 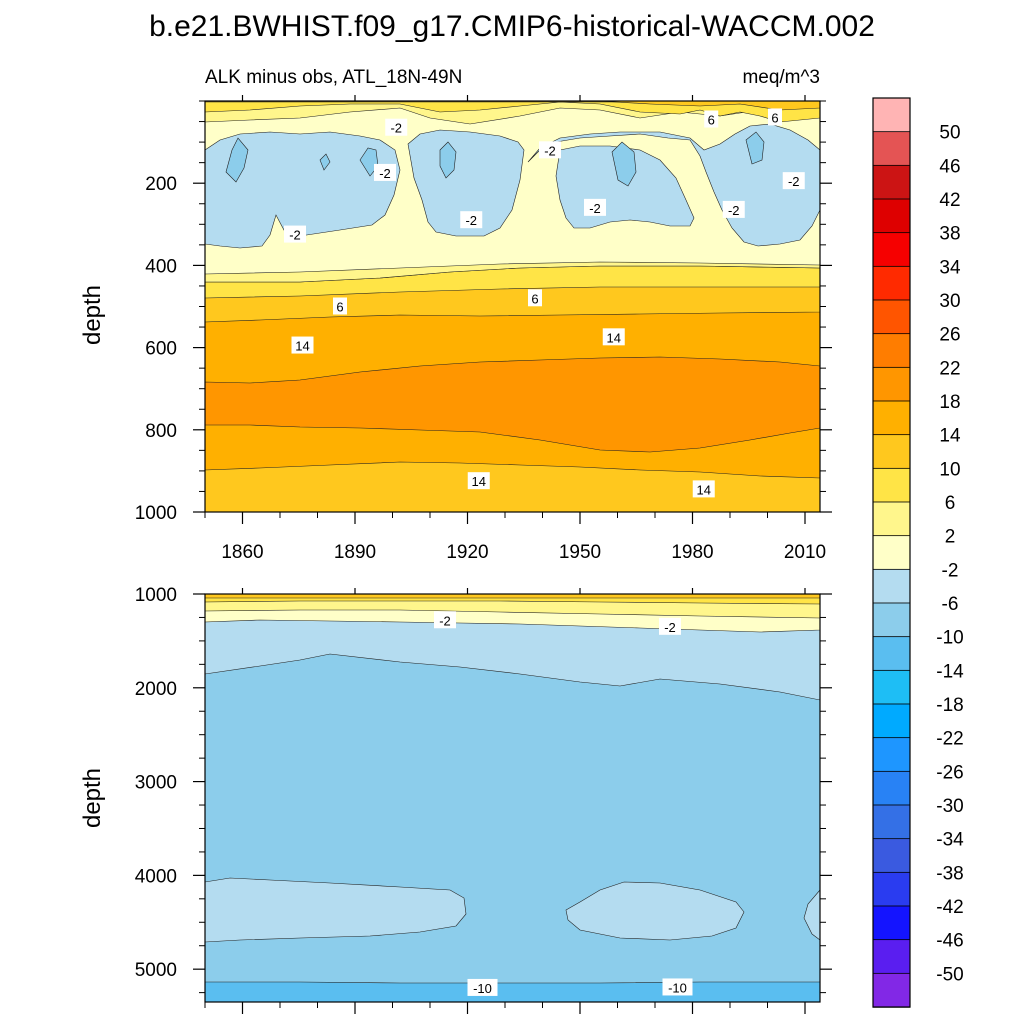 I want to click on colorbar-label: -10, so click(x=949, y=638).